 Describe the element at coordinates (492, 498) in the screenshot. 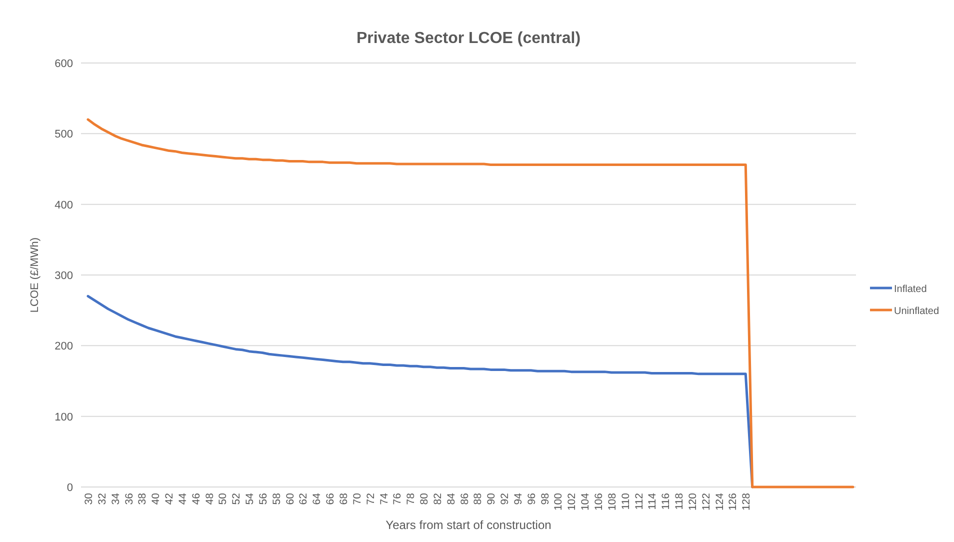

I see `x-tick-label: 90` at that location.